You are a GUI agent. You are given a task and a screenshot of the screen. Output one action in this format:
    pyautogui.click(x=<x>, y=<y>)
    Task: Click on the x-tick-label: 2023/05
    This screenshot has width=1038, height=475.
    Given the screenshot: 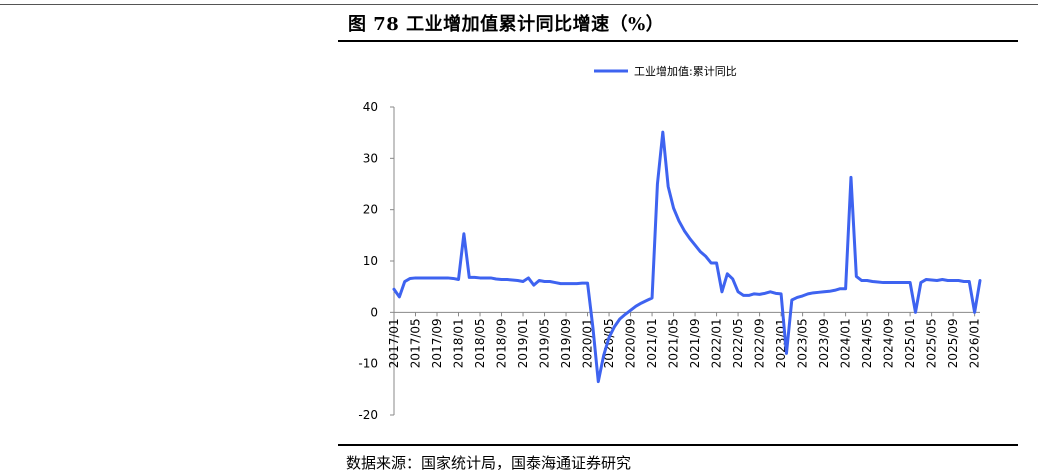 What is the action you would take?
    pyautogui.click(x=803, y=343)
    